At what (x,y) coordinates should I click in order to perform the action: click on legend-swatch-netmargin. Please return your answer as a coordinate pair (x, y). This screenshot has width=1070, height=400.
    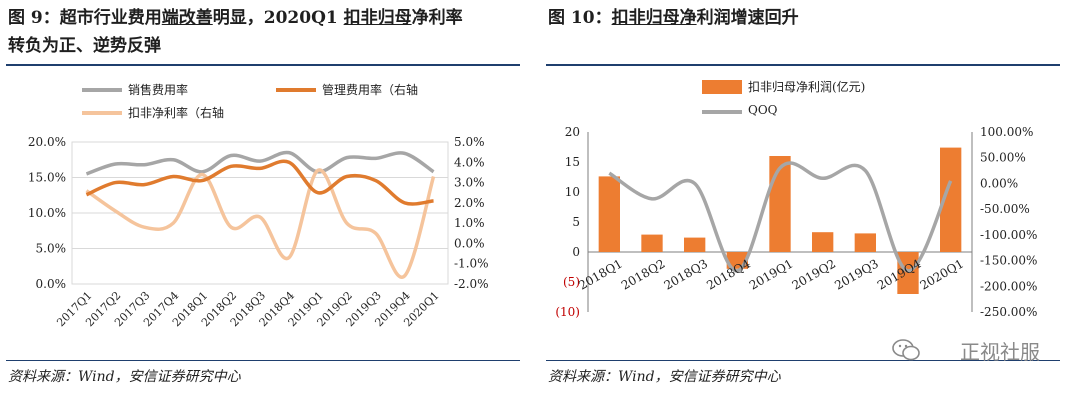
    Looking at the image, I should click on (102, 113).